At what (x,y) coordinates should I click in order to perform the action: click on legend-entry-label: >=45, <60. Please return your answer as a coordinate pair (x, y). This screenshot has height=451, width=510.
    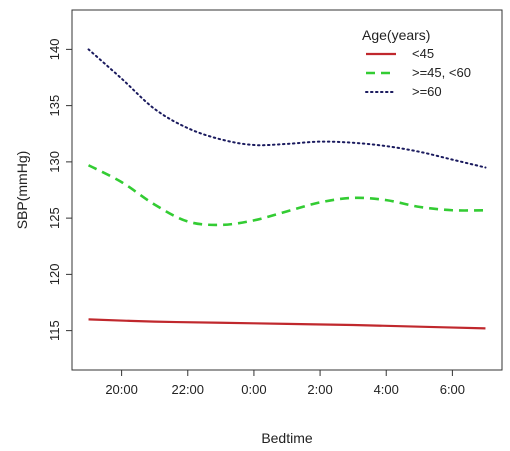
    Looking at the image, I should click on (441, 72).